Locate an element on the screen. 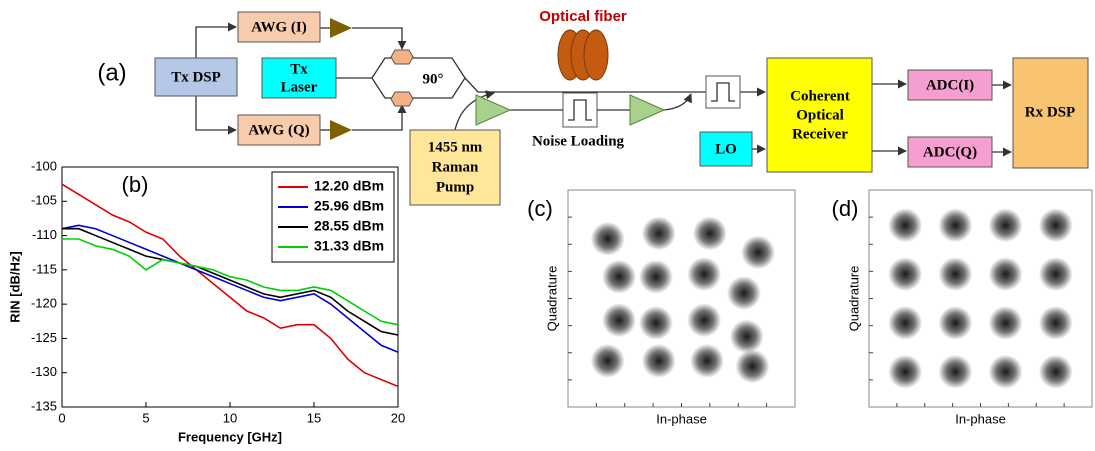 The width and height of the screenshot is (1095, 451). filter is located at coordinates (580, 110).